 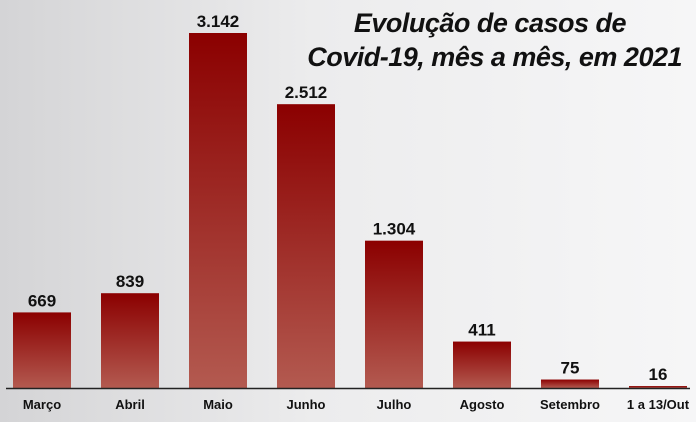 I want to click on x-tick-label-0: Março, so click(x=42, y=404).